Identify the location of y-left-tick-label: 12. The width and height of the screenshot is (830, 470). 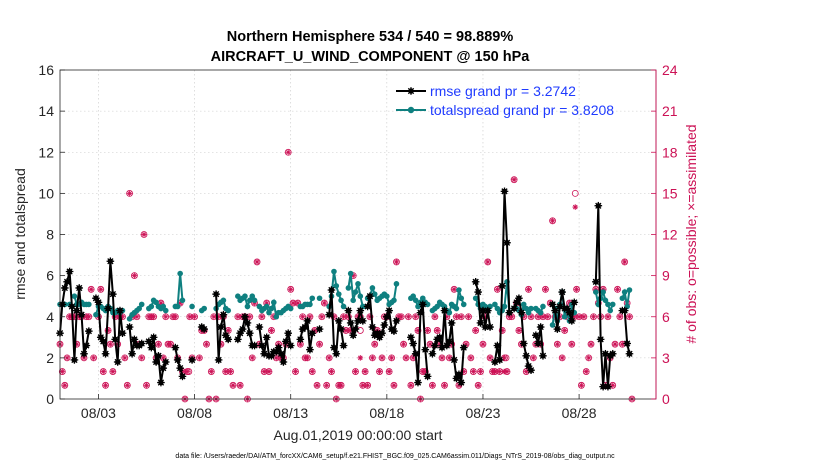
(46, 152).